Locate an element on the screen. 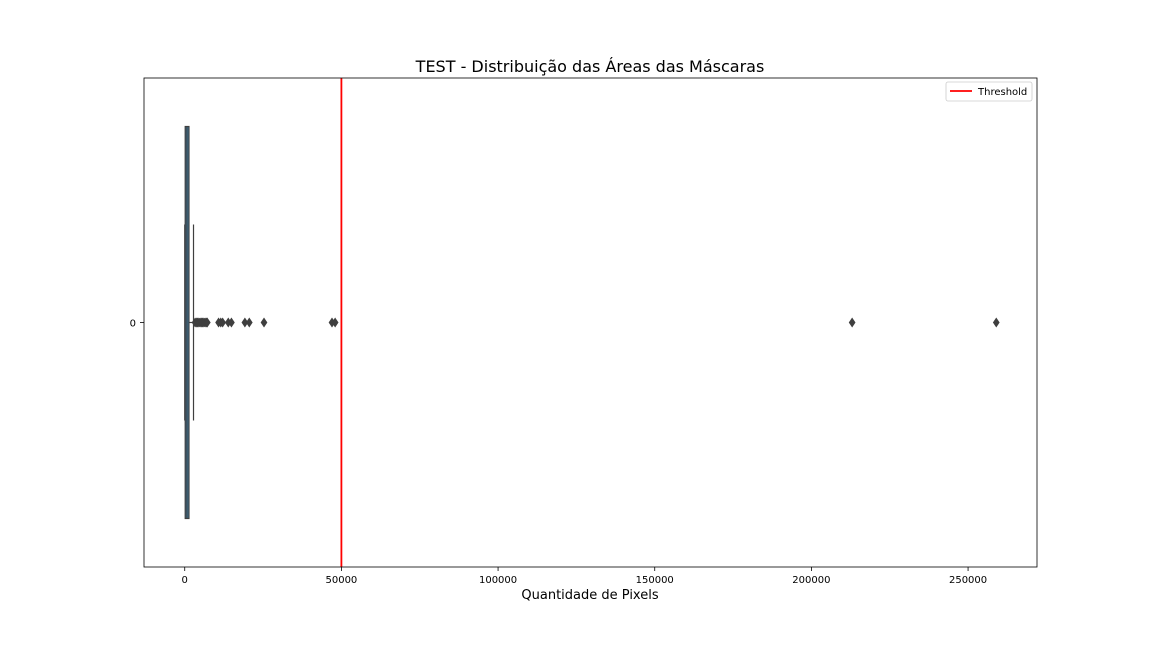  y-tick-label: 0 is located at coordinates (133, 324).